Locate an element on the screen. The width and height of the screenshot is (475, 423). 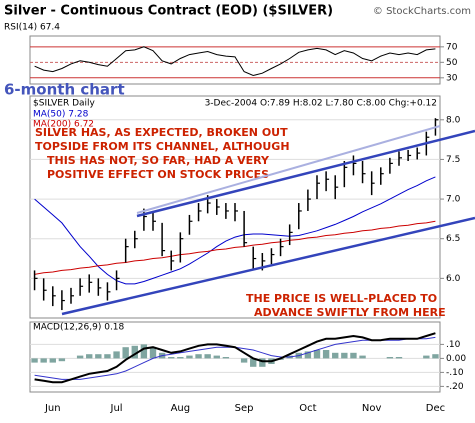
y-tick-label: 0.00 is located at coordinates (456, 359).